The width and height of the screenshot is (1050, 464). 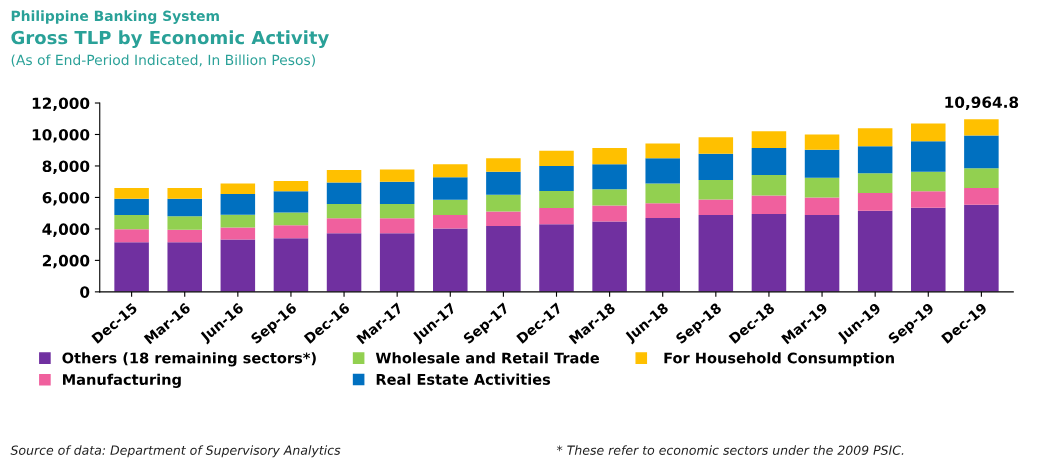 I want to click on chart-title: Gross TLP by Economic Activity, so click(x=170, y=39).